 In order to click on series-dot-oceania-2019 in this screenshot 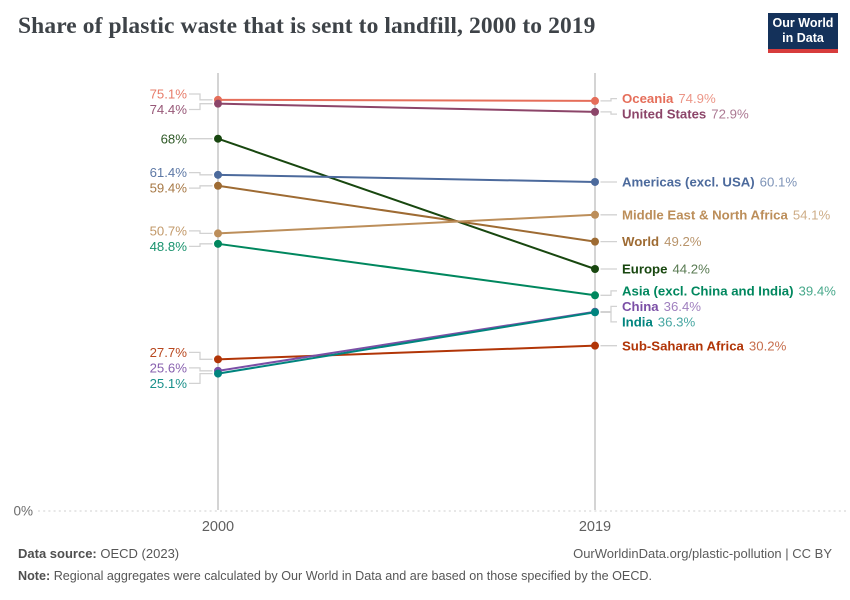, I will do `click(595, 100)`.